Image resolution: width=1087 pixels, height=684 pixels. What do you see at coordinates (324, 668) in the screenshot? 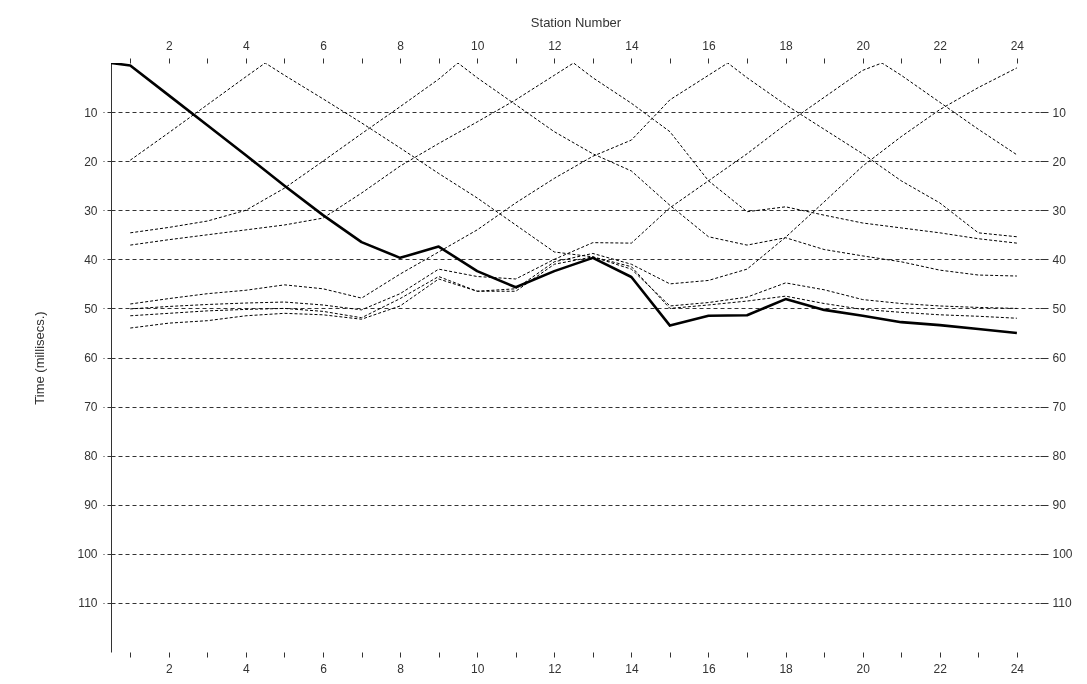
I see `x-tick-label: 6` at bounding box center [324, 668].